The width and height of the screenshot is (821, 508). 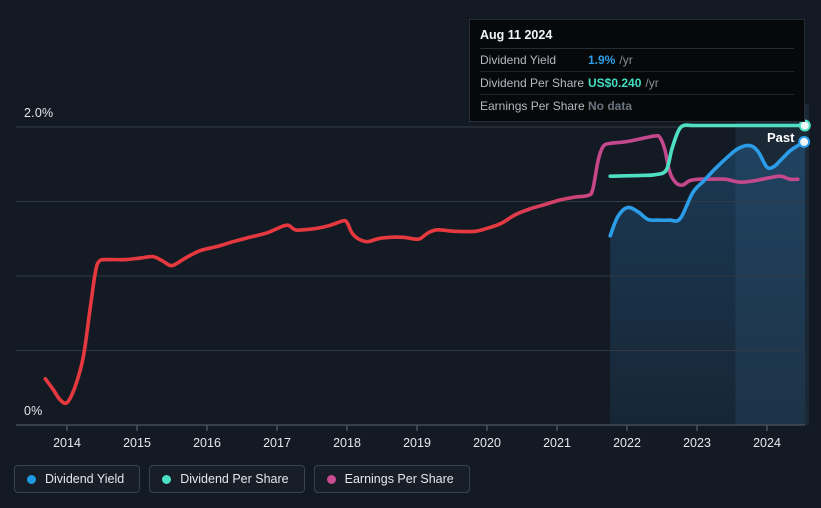 What do you see at coordinates (610, 106) in the screenshot?
I see `tooltip-value: No data` at bounding box center [610, 106].